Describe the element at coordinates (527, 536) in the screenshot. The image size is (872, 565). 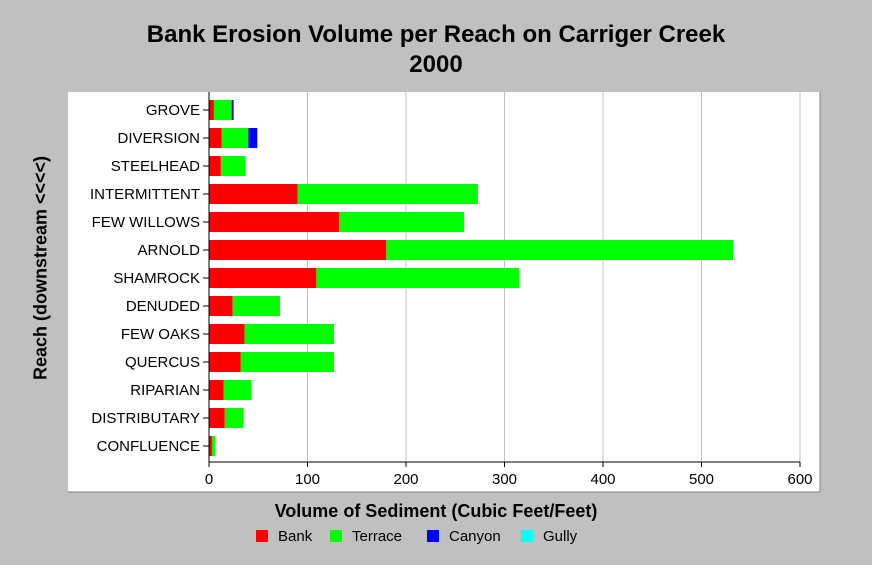
I see `legend-swatch-gully` at that location.